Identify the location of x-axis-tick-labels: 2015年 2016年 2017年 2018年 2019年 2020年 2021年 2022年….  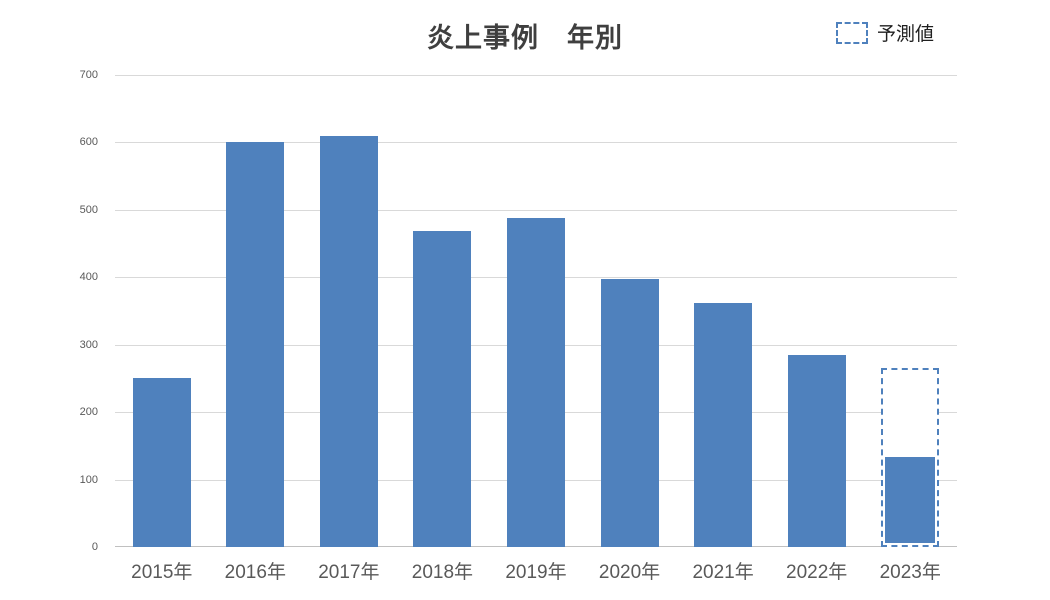
(536, 574).